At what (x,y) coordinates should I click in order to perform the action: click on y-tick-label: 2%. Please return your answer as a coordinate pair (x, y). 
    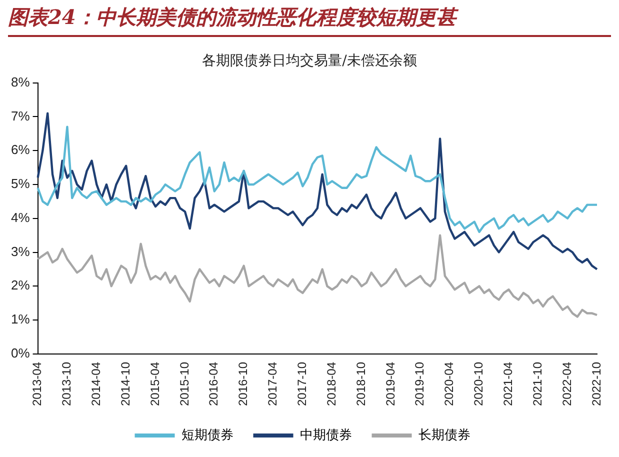
    Looking at the image, I should click on (20, 285).